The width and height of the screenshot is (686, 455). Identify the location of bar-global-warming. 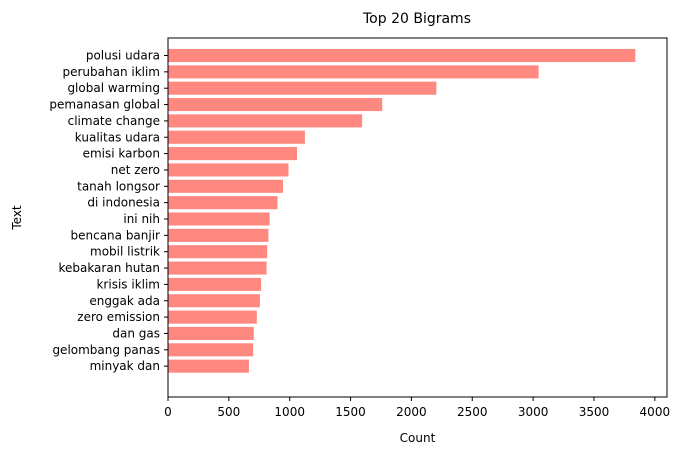
(302, 88).